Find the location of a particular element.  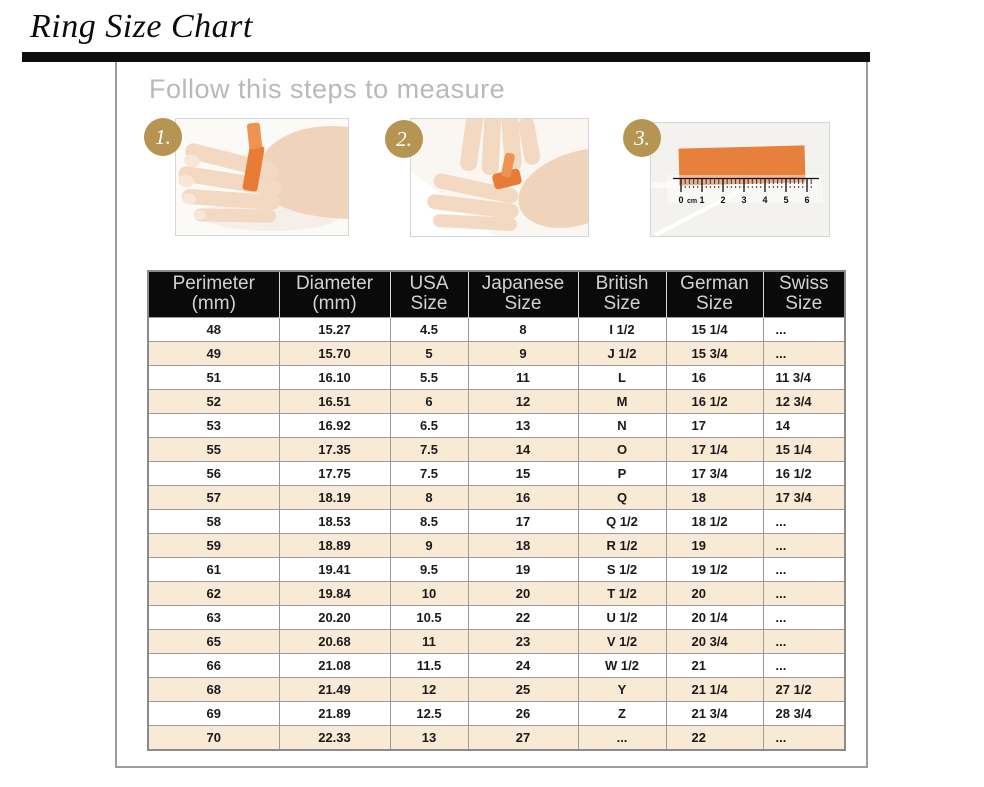

ruler-label-6: 6 is located at coordinates (806, 200).